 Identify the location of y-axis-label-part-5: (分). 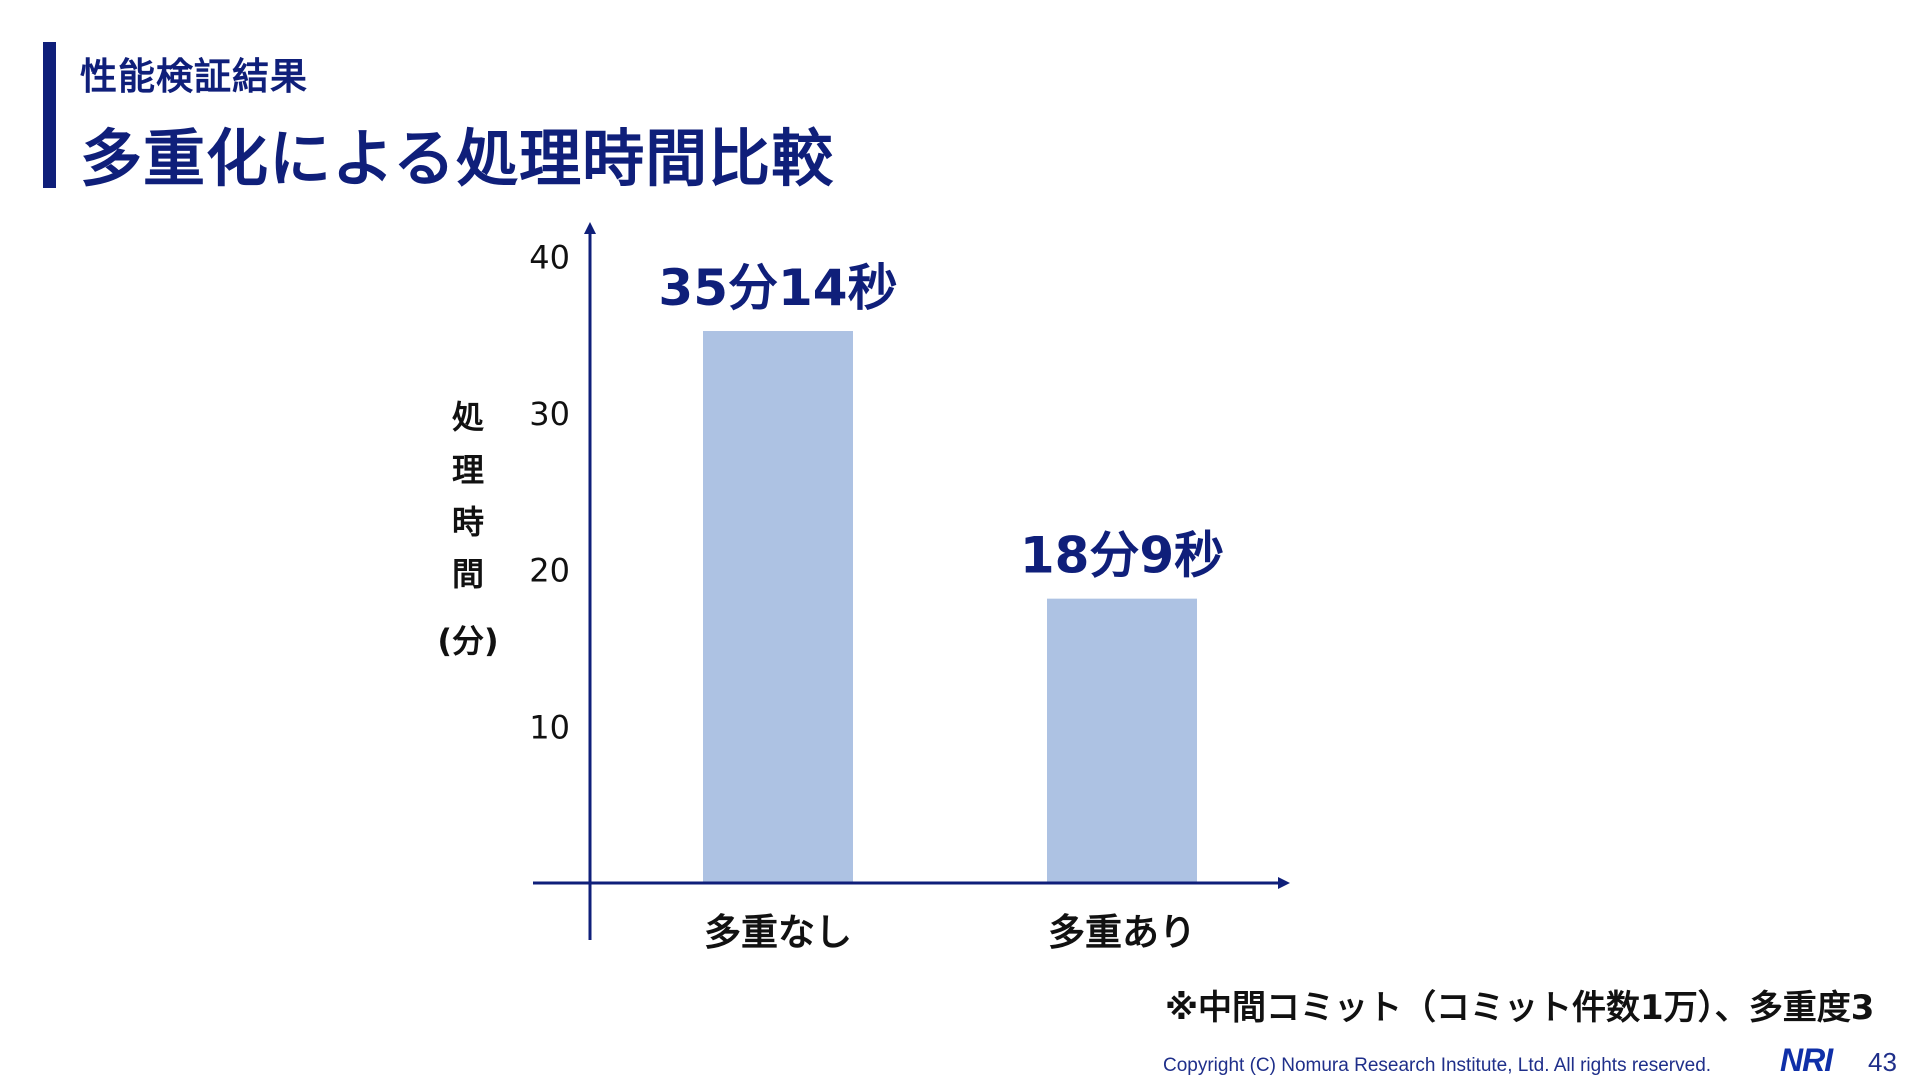
(467, 641).